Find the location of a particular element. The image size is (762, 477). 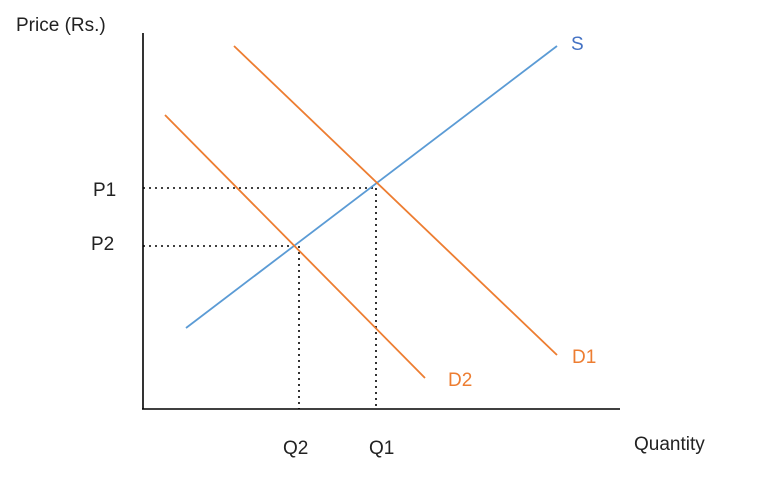

y-axis-label: Price (Rs.) is located at coordinates (61, 25).